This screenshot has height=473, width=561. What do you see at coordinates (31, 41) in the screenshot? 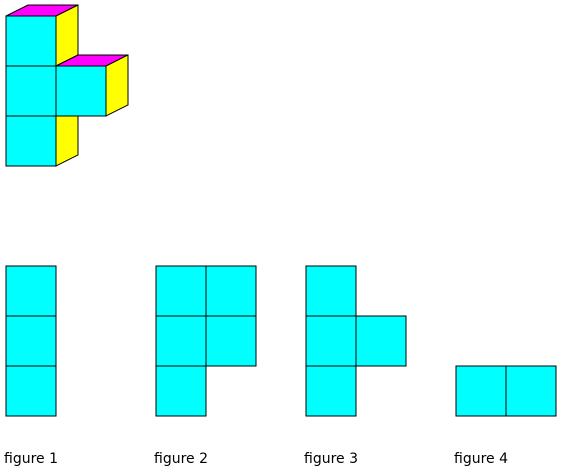
I see `front-face-top` at bounding box center [31, 41].